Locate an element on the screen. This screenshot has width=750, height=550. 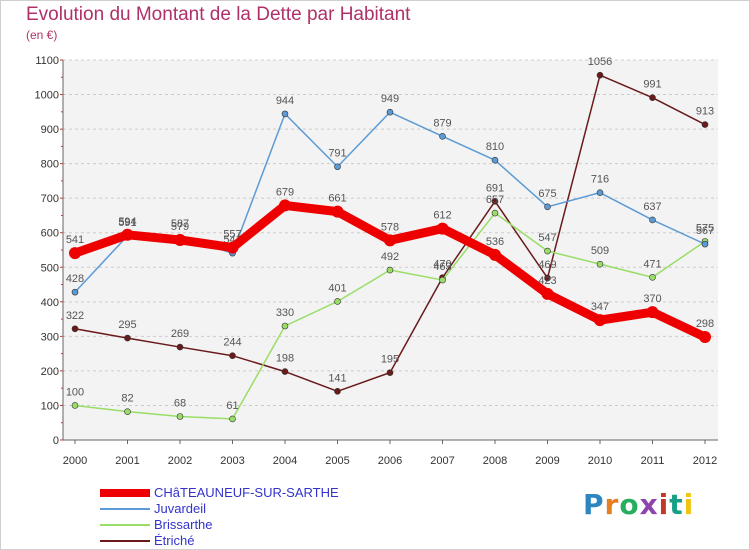
brand-letter: o is located at coordinates (629, 504).